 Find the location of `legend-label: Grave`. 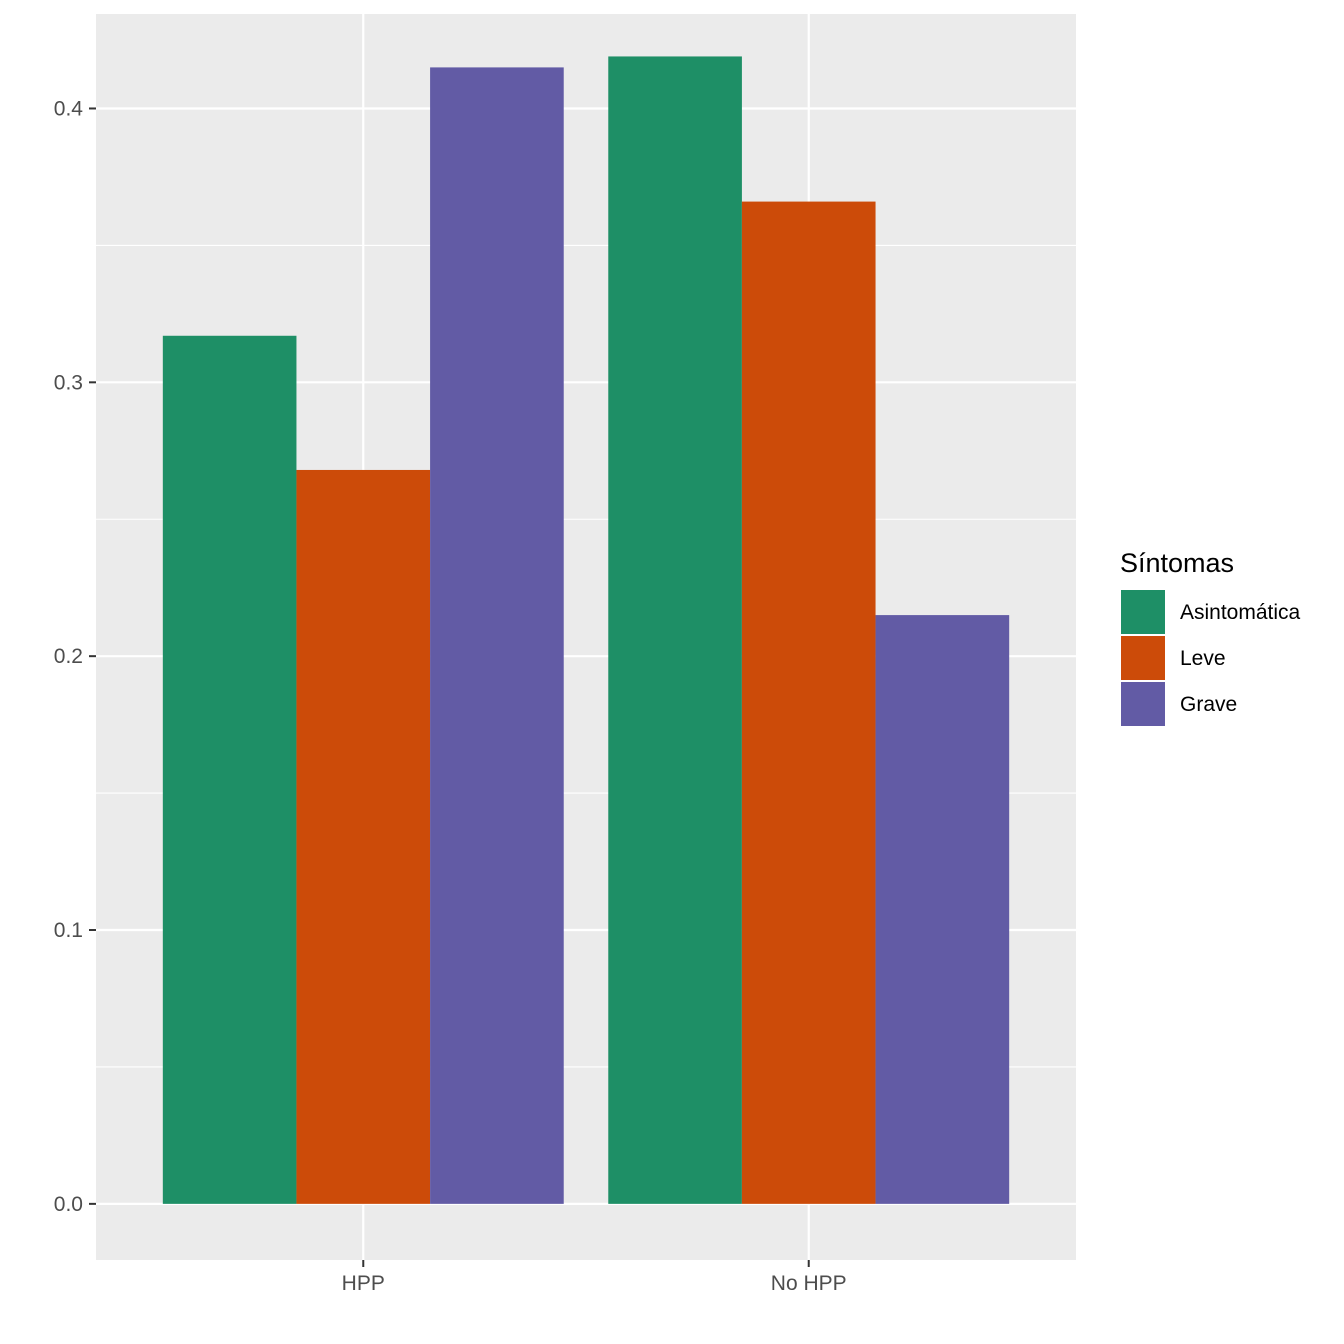

legend-label: Grave is located at coordinates (1208, 704).